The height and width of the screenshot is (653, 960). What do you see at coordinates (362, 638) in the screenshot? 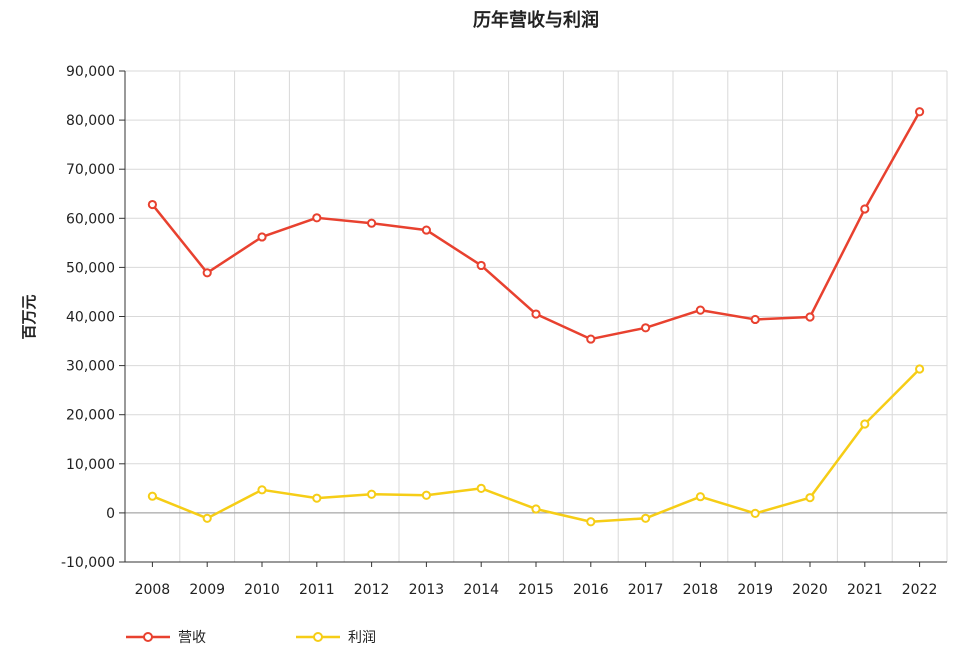
I see `legend-label: 利润` at bounding box center [362, 638].